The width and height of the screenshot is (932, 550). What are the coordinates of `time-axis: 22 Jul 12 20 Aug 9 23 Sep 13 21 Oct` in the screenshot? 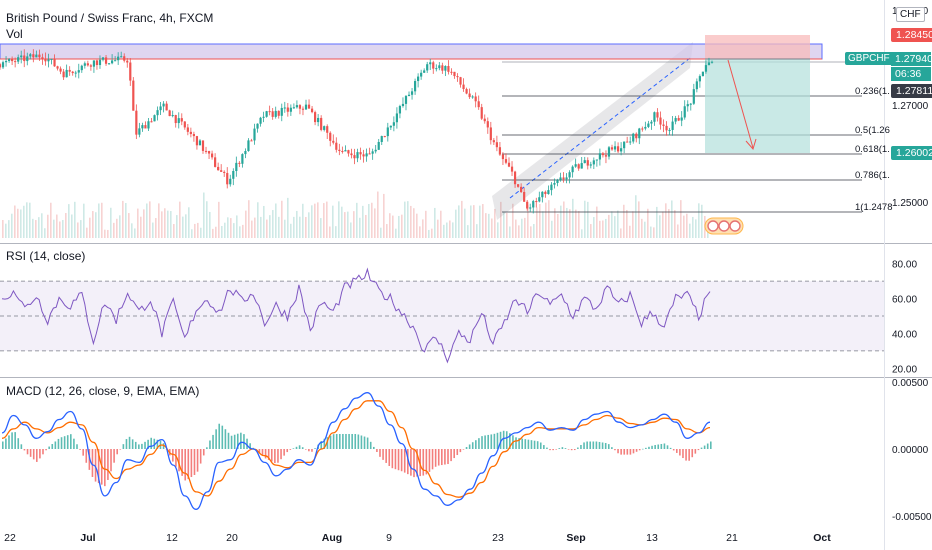 It's located at (417, 538).